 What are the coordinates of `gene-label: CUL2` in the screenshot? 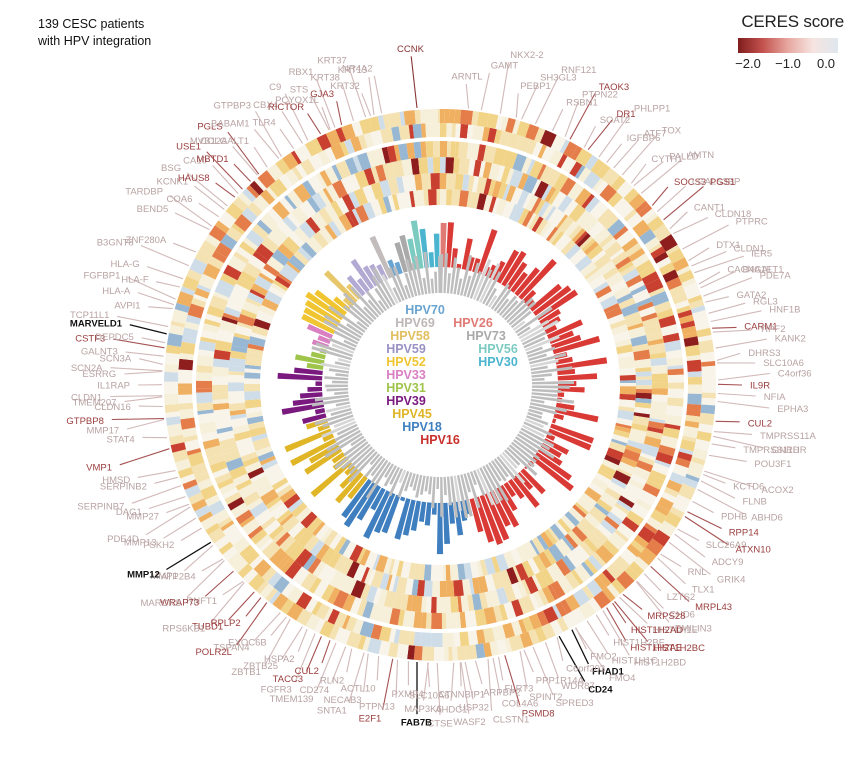 It's located at (307, 671).